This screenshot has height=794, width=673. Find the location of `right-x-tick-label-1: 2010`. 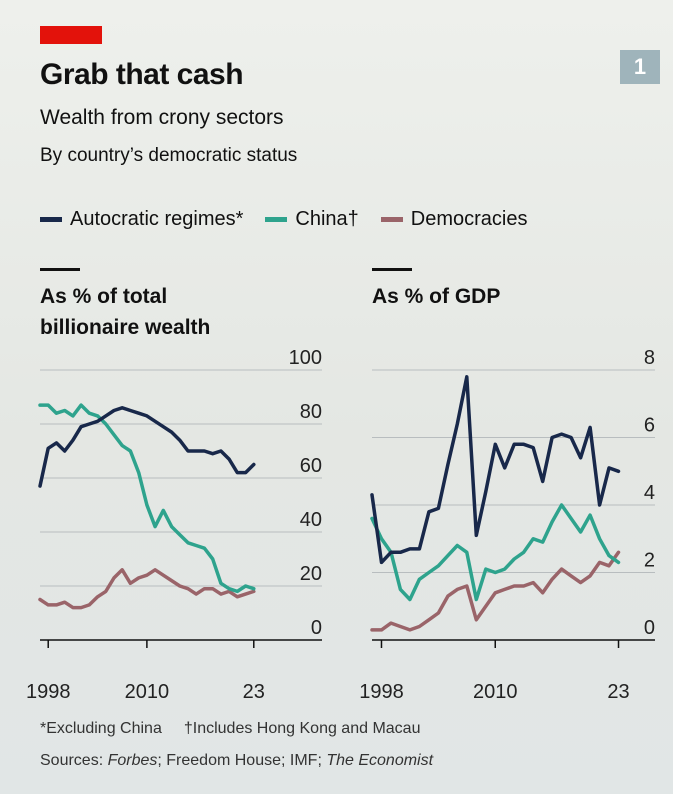

right-x-tick-label-1: 2010 is located at coordinates (495, 692).